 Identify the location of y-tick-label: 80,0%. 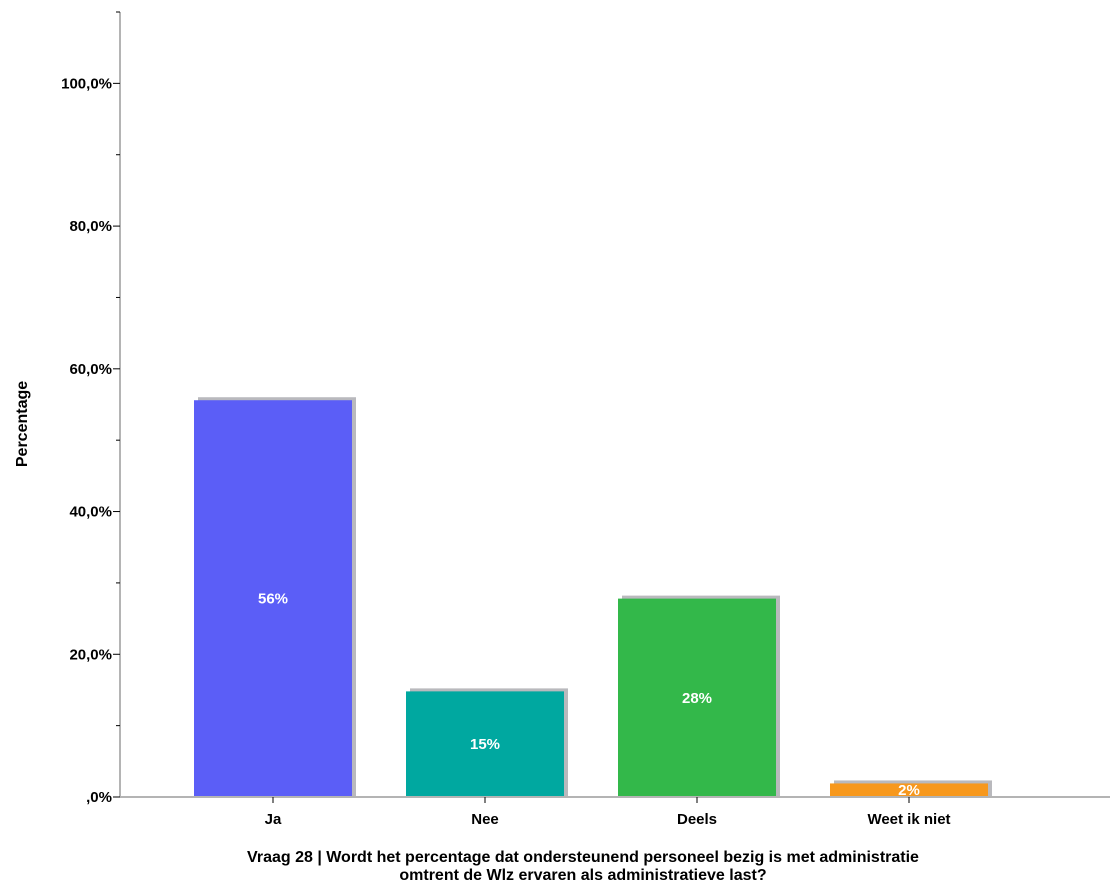
(90, 226).